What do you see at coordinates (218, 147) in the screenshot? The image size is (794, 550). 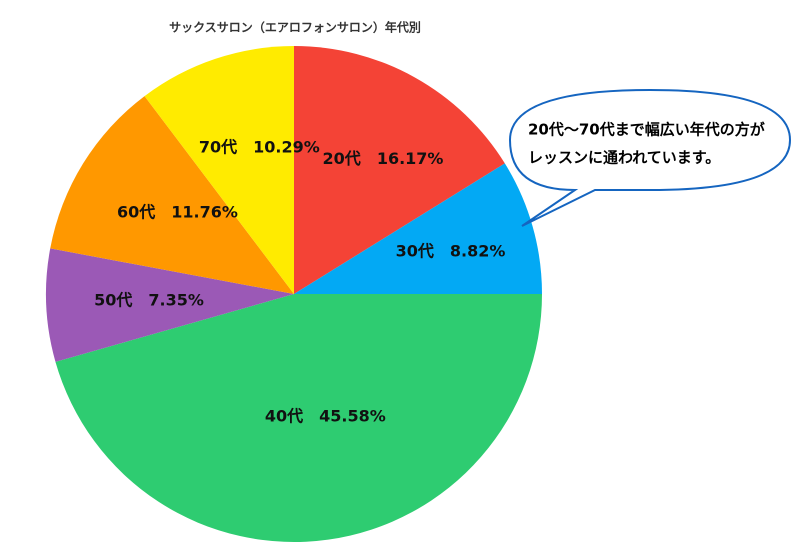 I see `slice-category: 70代` at bounding box center [218, 147].